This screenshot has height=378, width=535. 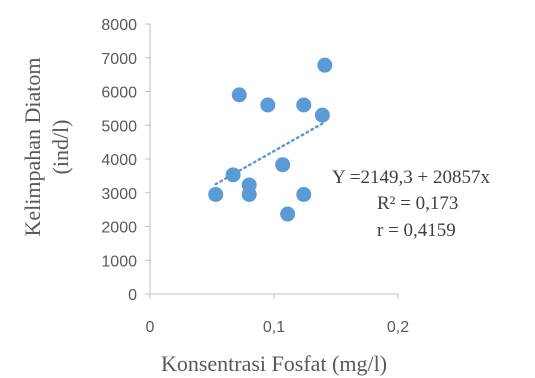 What do you see at coordinates (119, 93) in the screenshot?
I see `y-tick-label: 6000` at bounding box center [119, 93].